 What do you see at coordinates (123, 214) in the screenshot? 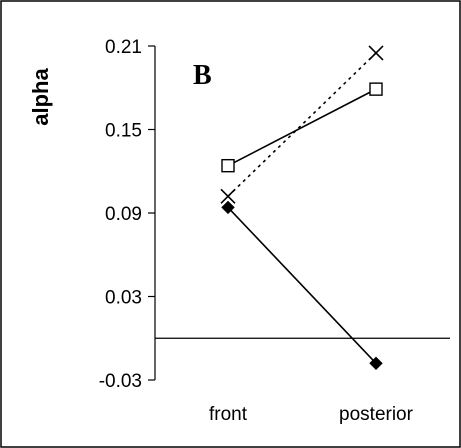
I see `y-tick-label: 0.09` at bounding box center [123, 214].